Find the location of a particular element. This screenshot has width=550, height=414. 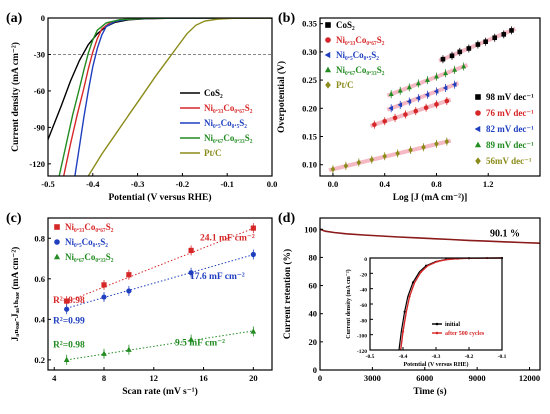

x-tick-label: 0.4 is located at coordinates (384, 184).